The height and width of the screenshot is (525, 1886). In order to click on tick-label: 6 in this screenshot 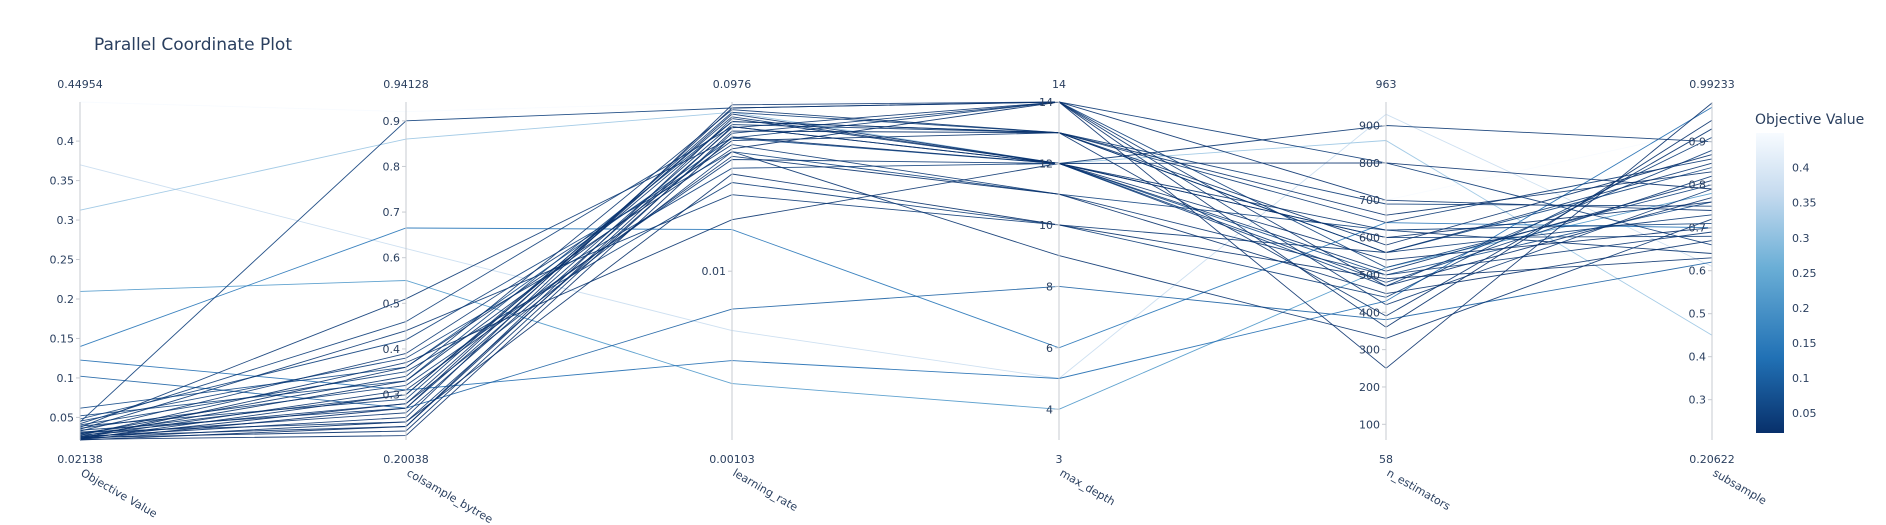, I will do `click(1049, 348)`.